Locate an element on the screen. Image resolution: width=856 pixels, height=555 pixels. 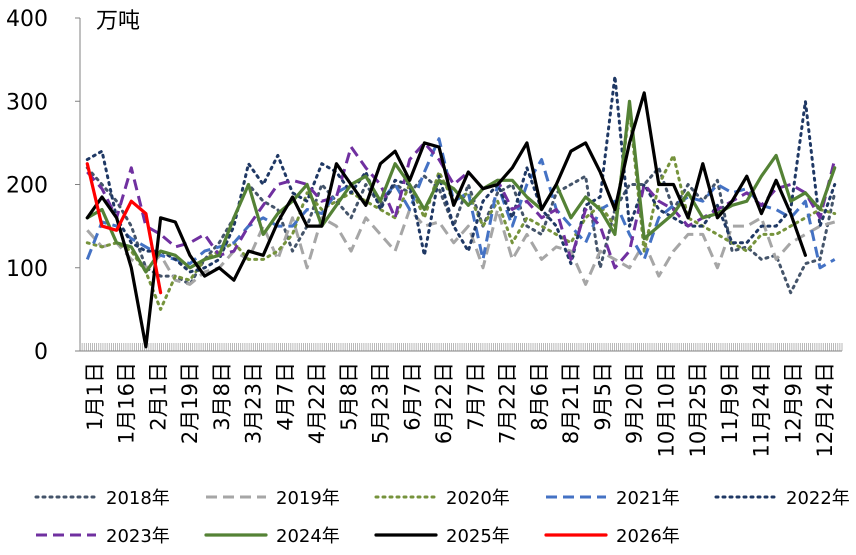
x-axis is located at coordinates (461, 347).